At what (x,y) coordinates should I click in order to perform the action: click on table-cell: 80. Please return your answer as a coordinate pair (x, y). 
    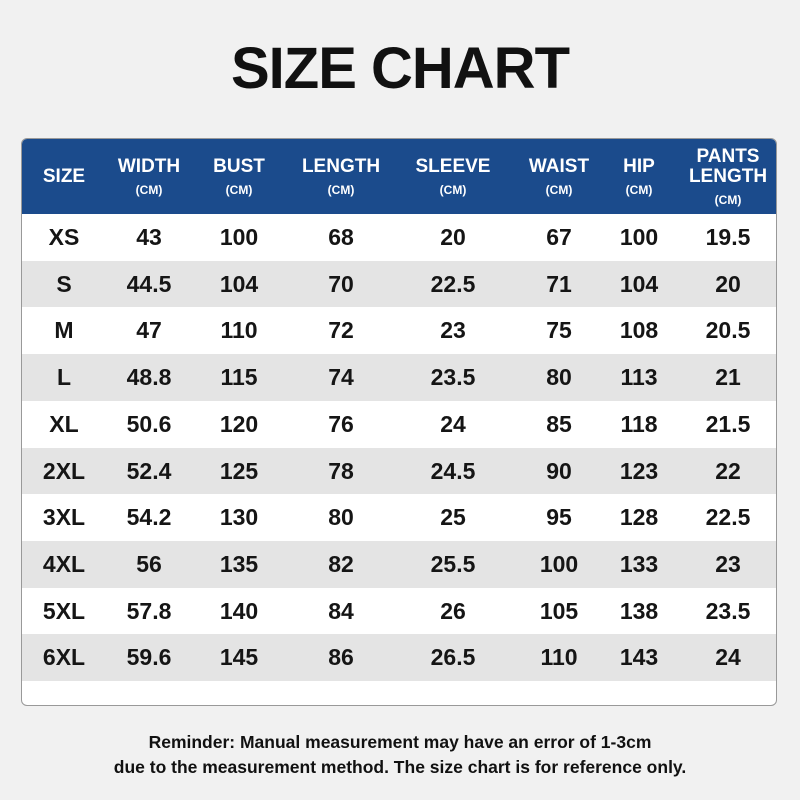
    Looking at the image, I should click on (341, 517).